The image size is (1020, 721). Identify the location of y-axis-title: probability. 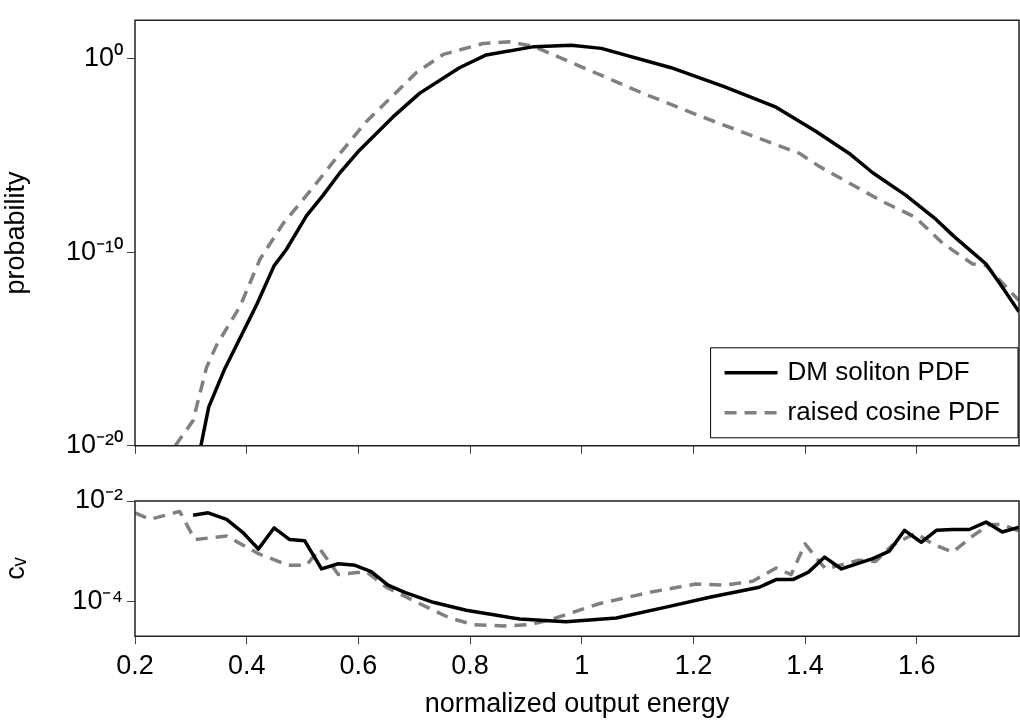
(15, 232).